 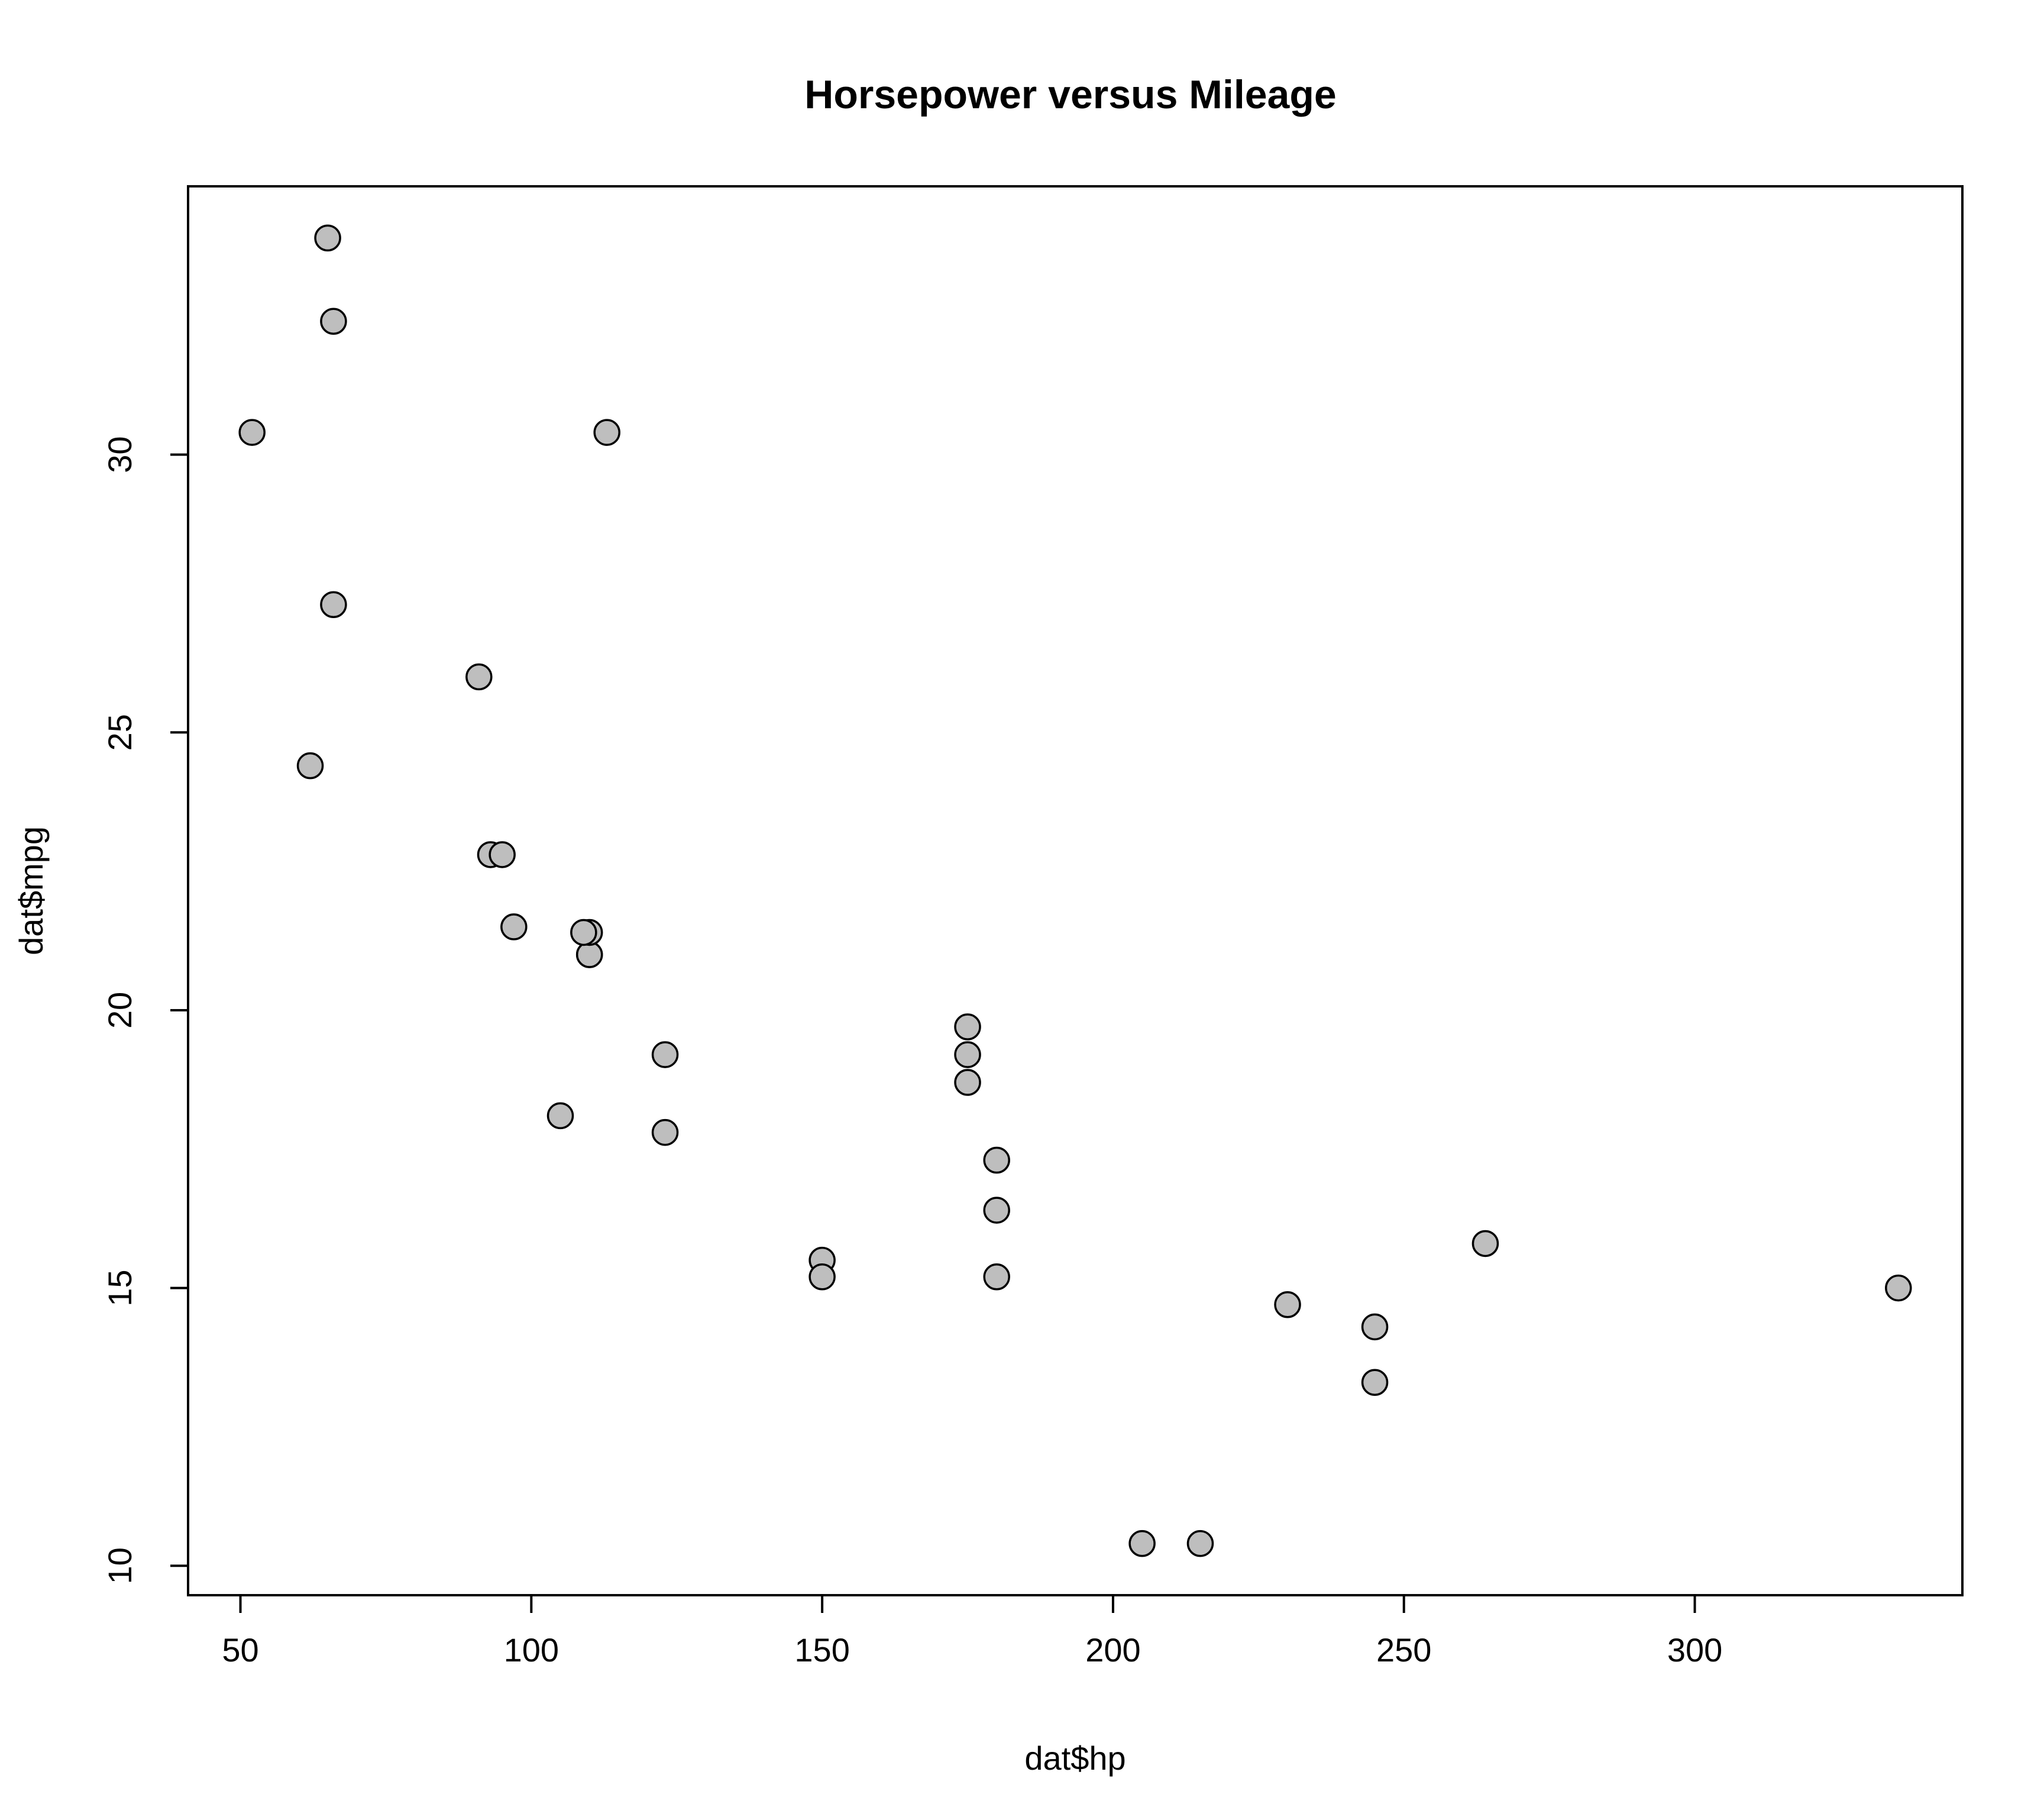 I want to click on x-tick-label: 150, so click(x=821, y=1650).